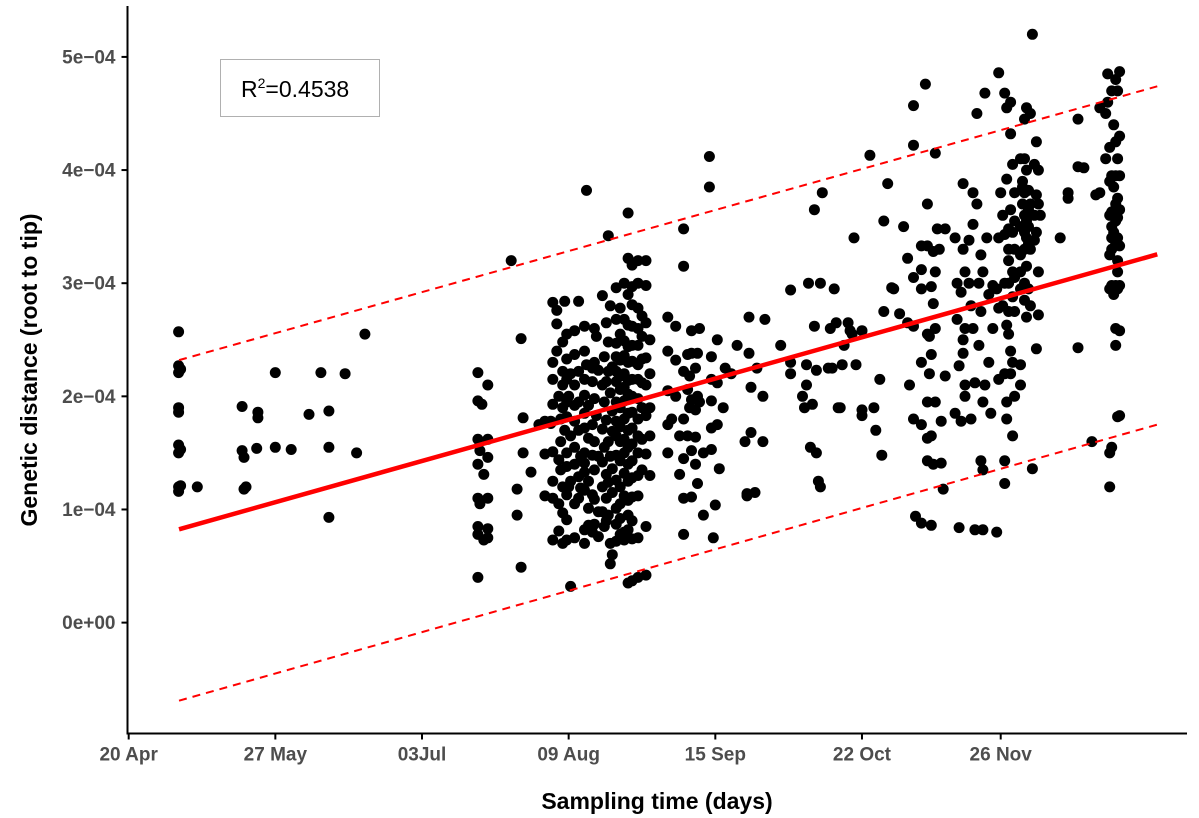 The image size is (1199, 818). Describe the element at coordinates (422, 755) in the screenshot. I see `x-tick-label: 03Jul` at that location.